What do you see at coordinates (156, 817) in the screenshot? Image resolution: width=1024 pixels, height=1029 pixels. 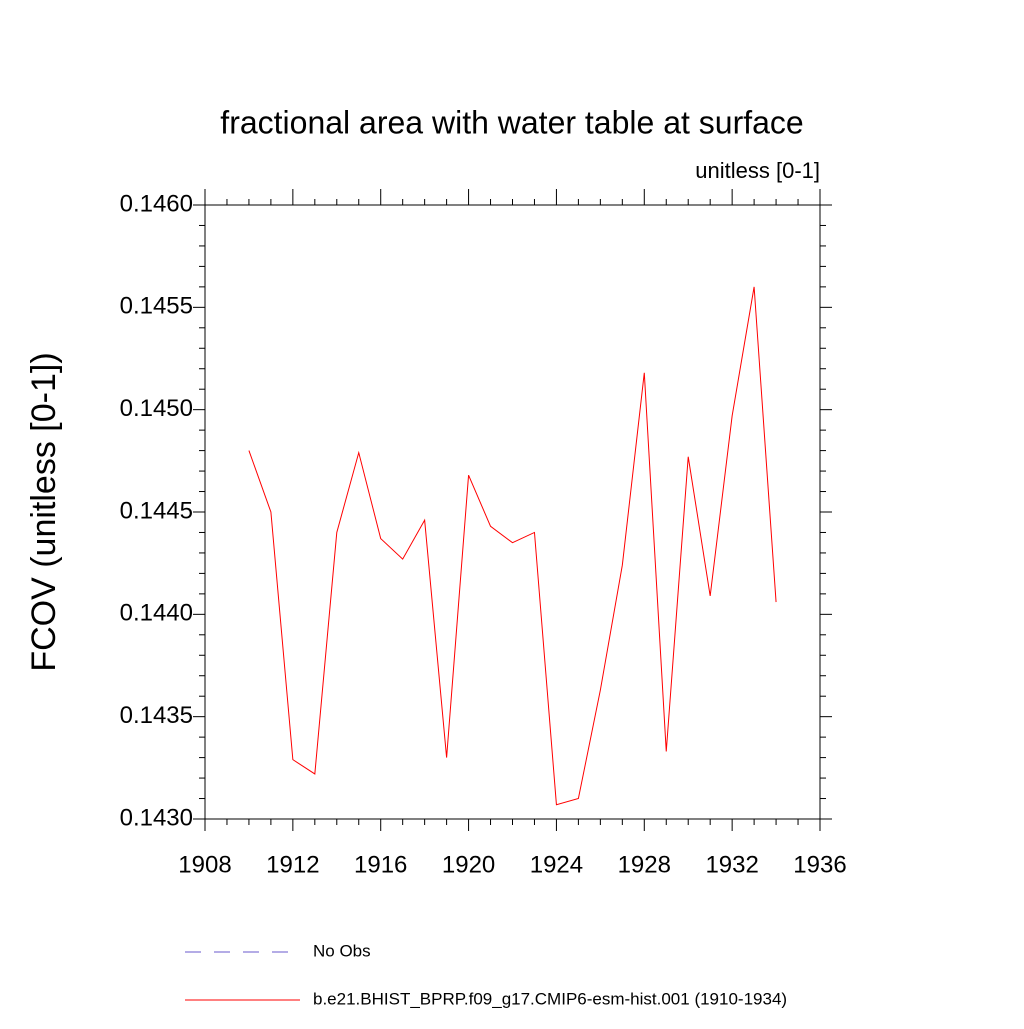 I see `y-tick-label: 0.1430` at bounding box center [156, 817].